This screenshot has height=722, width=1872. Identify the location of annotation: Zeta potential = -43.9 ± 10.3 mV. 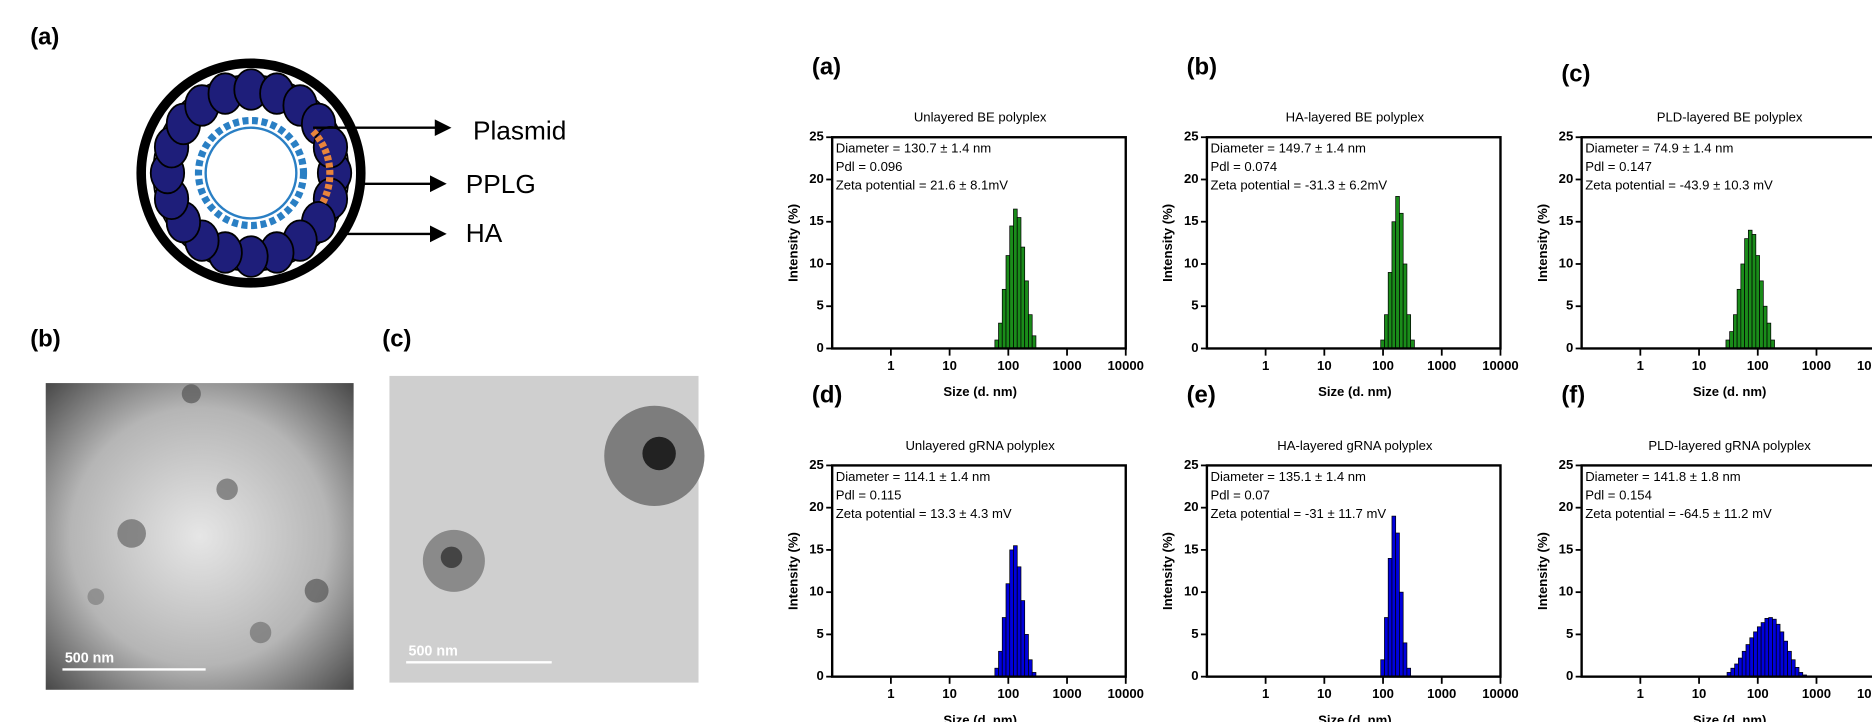
(1679, 185).